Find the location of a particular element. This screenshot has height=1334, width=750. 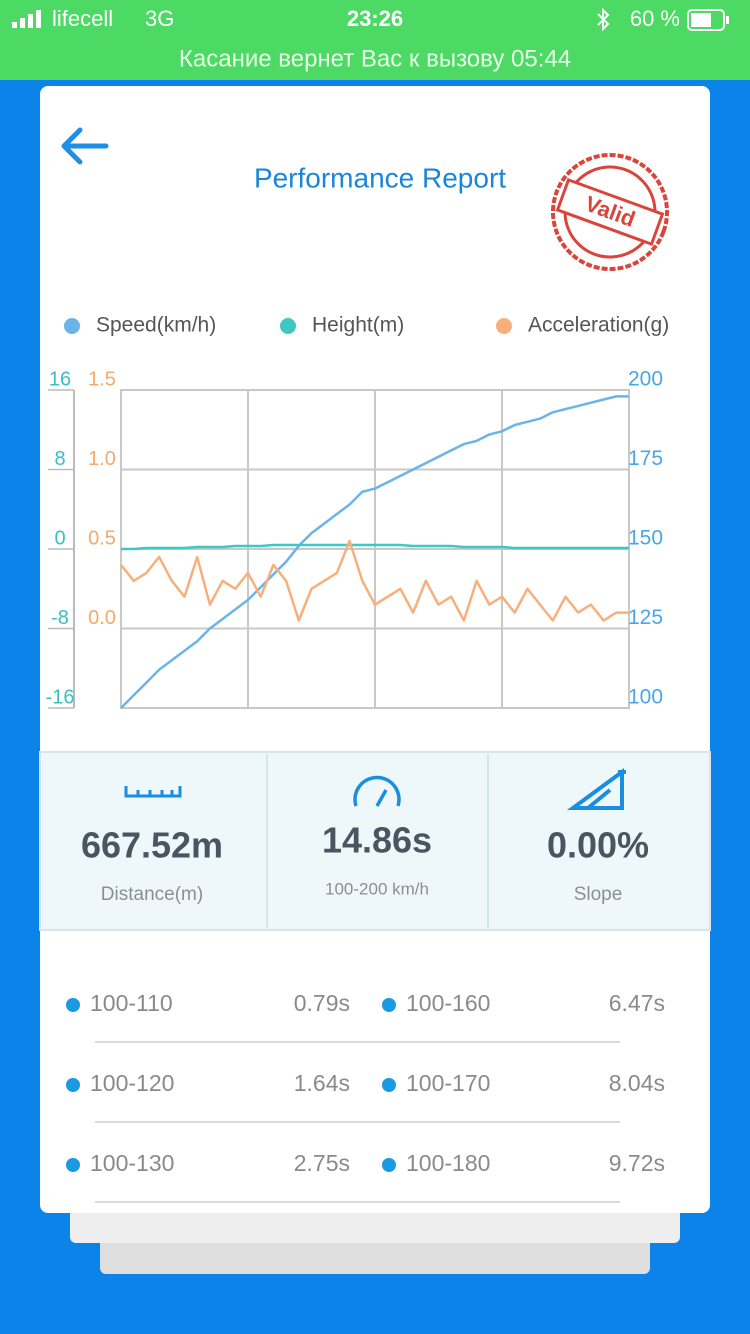

title: Performance Report is located at coordinates (380, 177).